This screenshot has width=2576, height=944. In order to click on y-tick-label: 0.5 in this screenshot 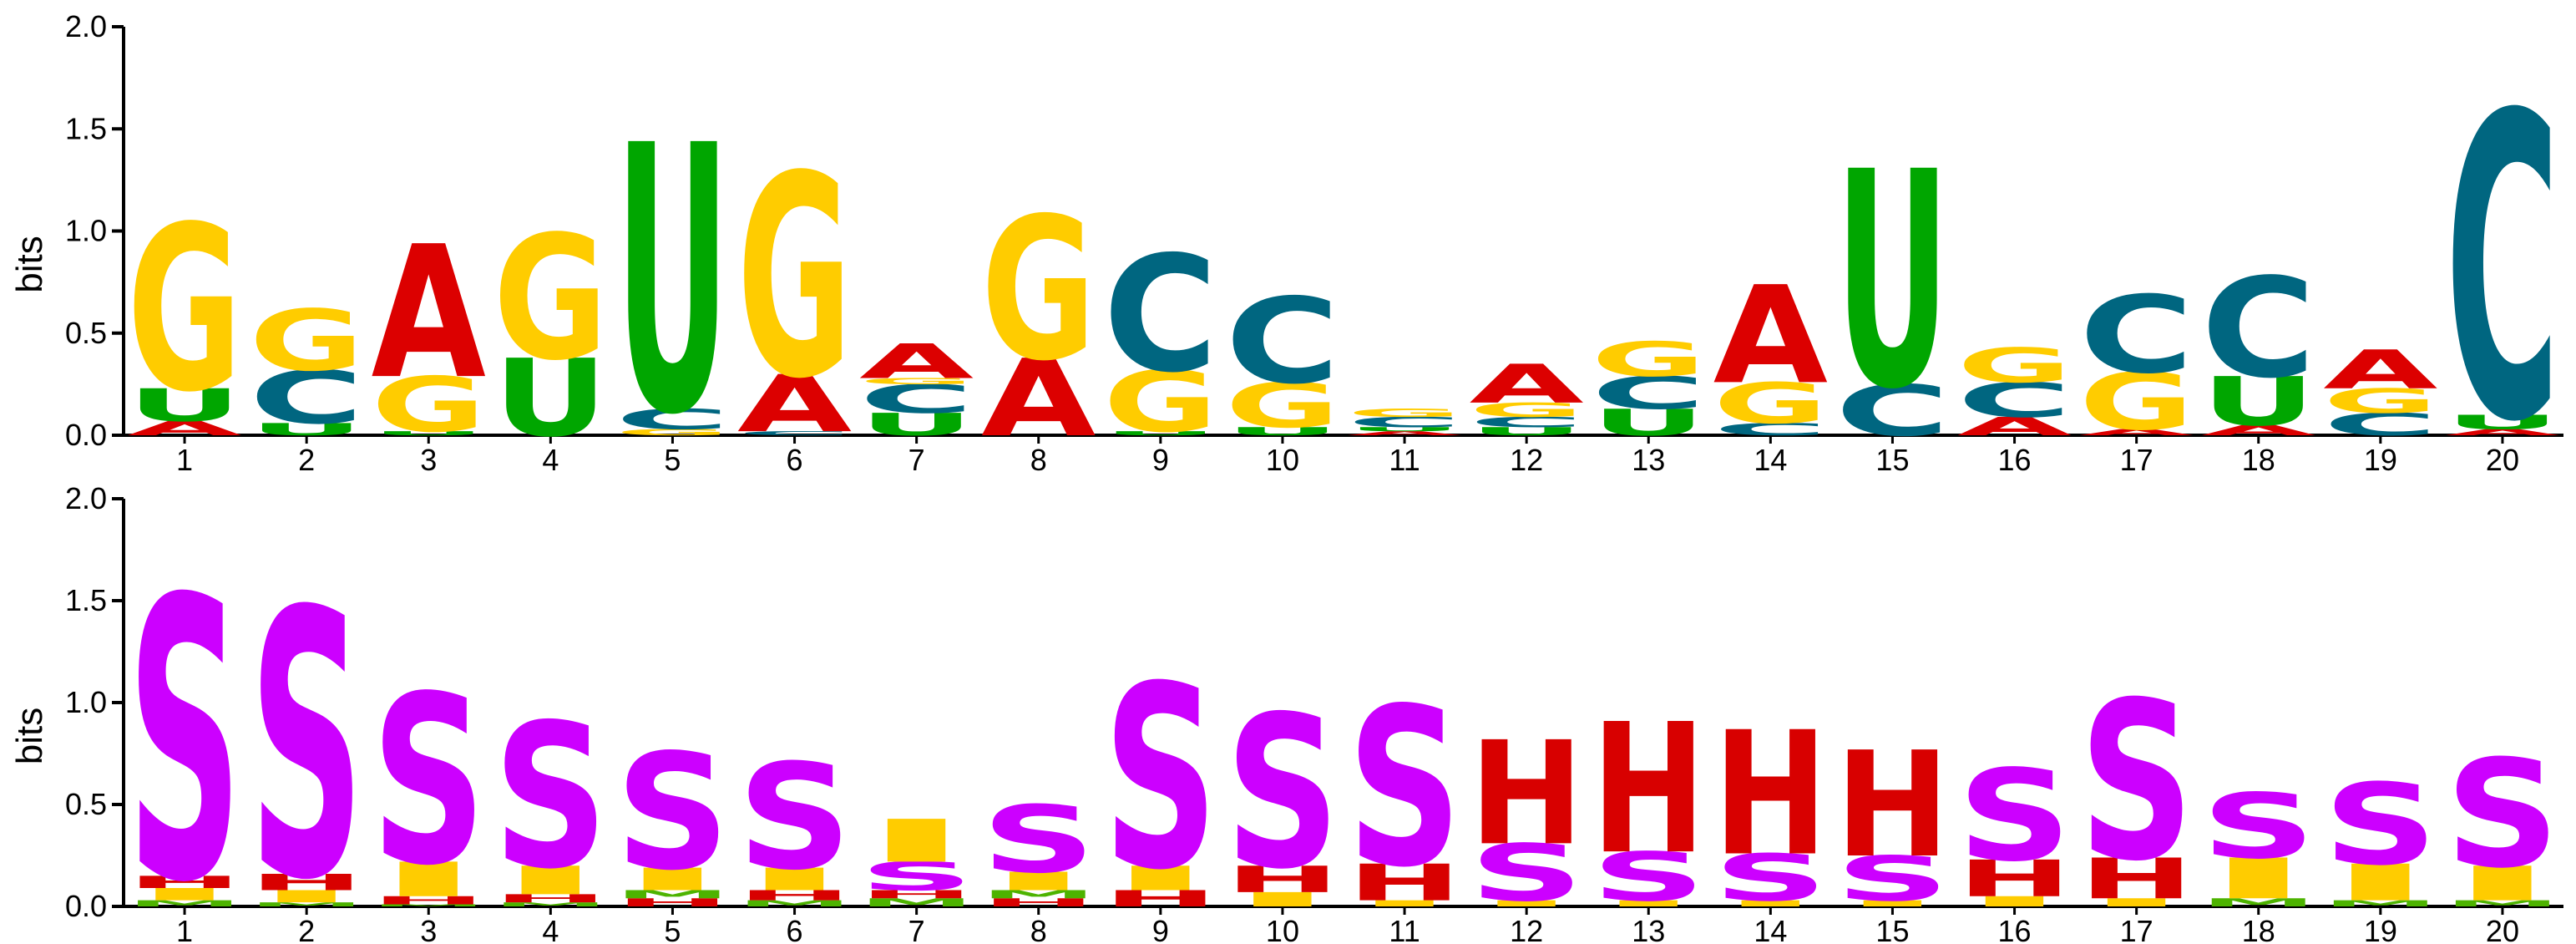, I will do `click(86, 333)`.